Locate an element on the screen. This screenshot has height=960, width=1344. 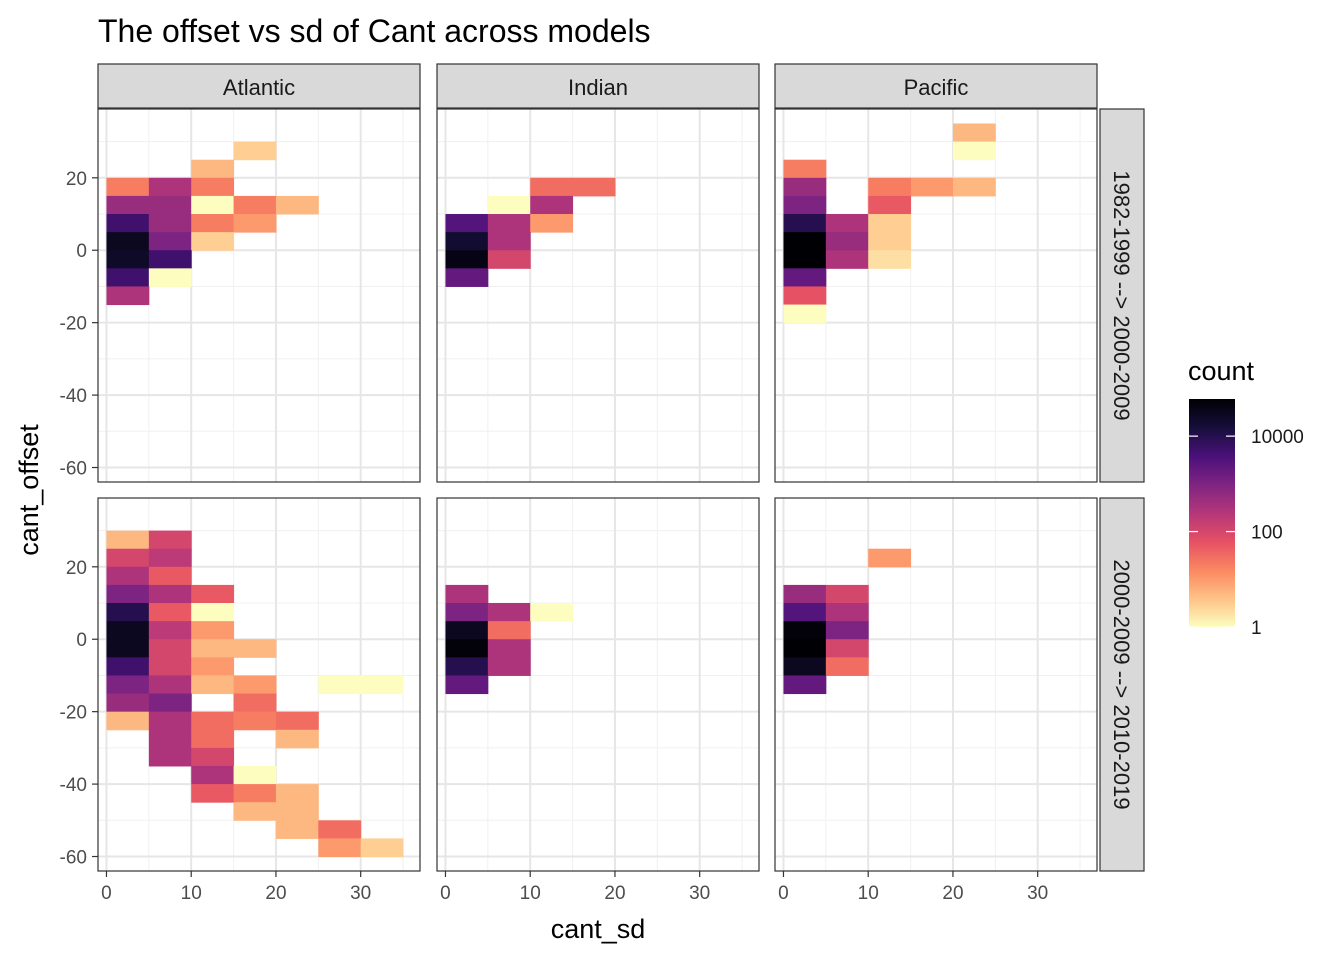
strip-label-column-2: Pacific is located at coordinates (936, 87).